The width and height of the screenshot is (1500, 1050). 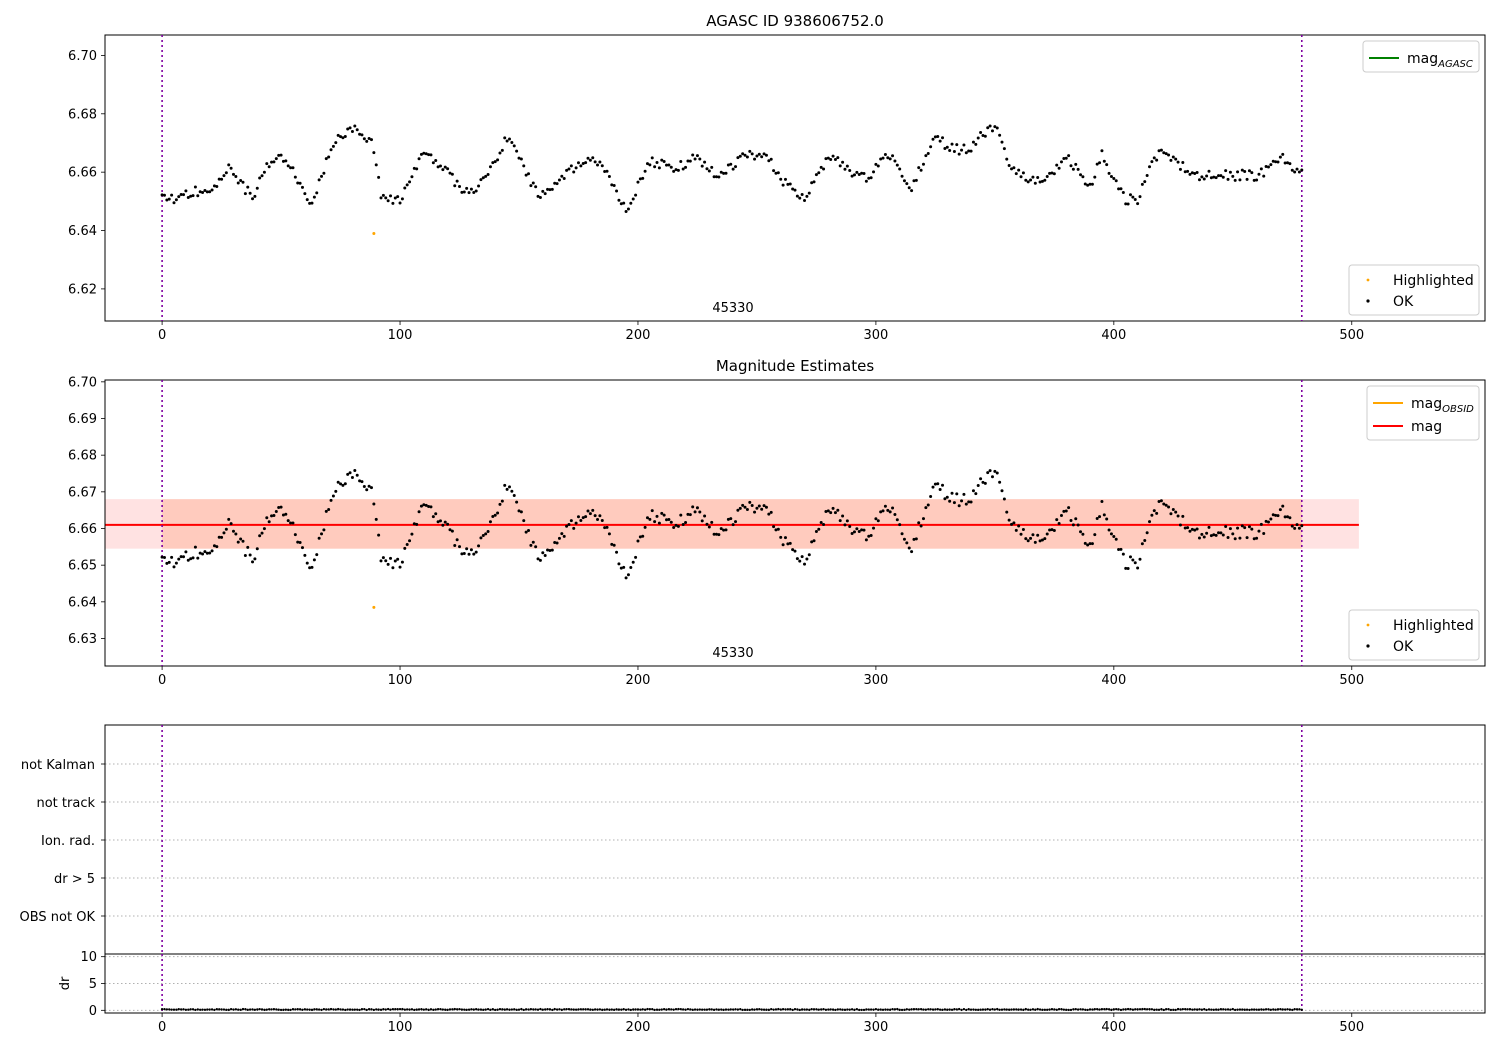 I want to click on legend-box, so click(x=1421, y=56).